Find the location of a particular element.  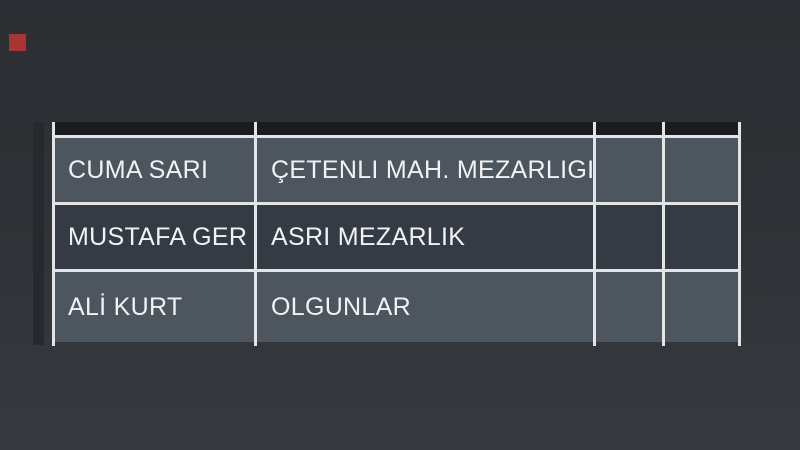

grid-line-vertical-right-border is located at coordinates (739, 234).